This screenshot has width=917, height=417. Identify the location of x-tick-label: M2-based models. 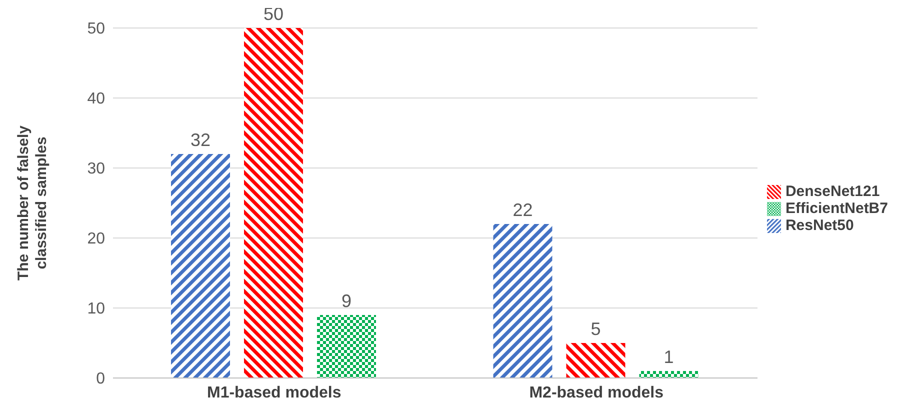
(596, 393).